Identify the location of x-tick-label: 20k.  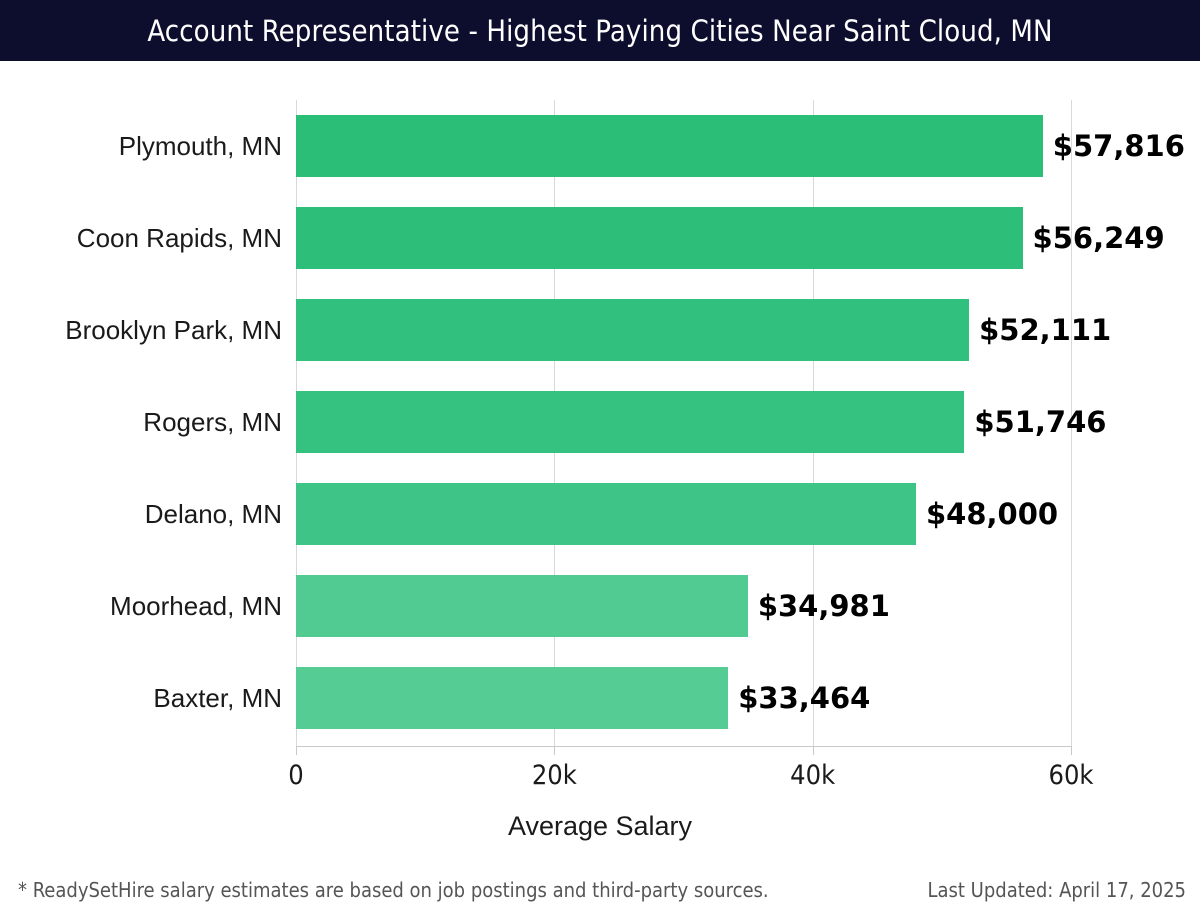
(554, 775).